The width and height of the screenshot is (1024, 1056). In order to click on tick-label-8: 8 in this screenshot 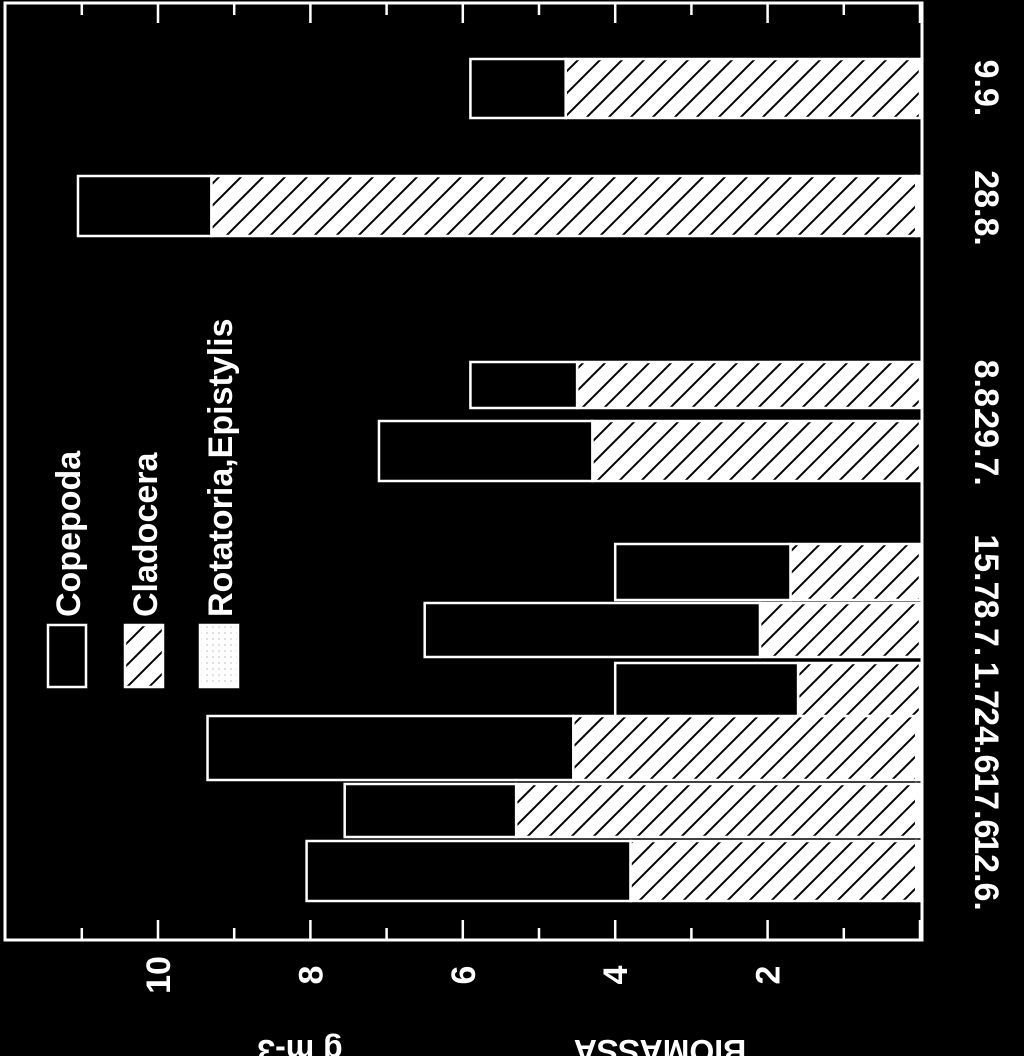, I will do `click(311, 975)`.